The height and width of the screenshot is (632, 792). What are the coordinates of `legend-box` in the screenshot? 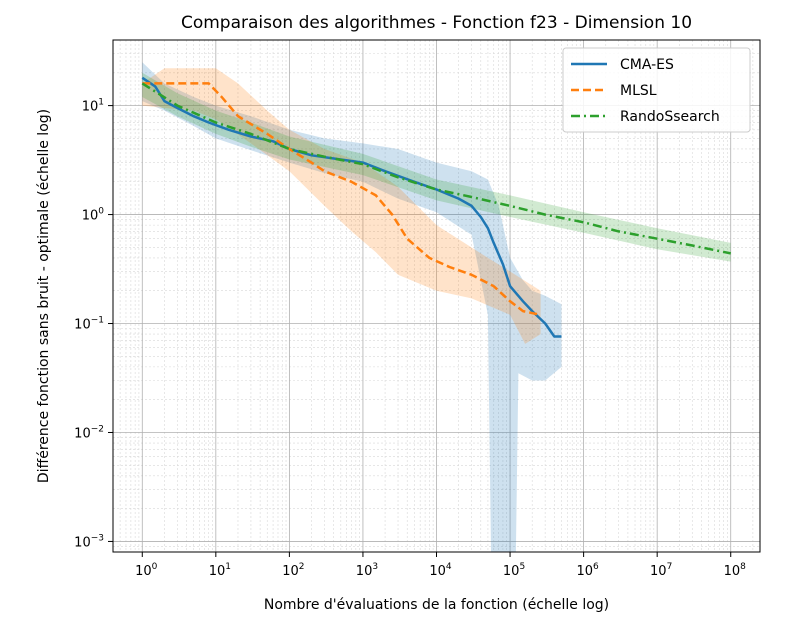 It's located at (656, 90).